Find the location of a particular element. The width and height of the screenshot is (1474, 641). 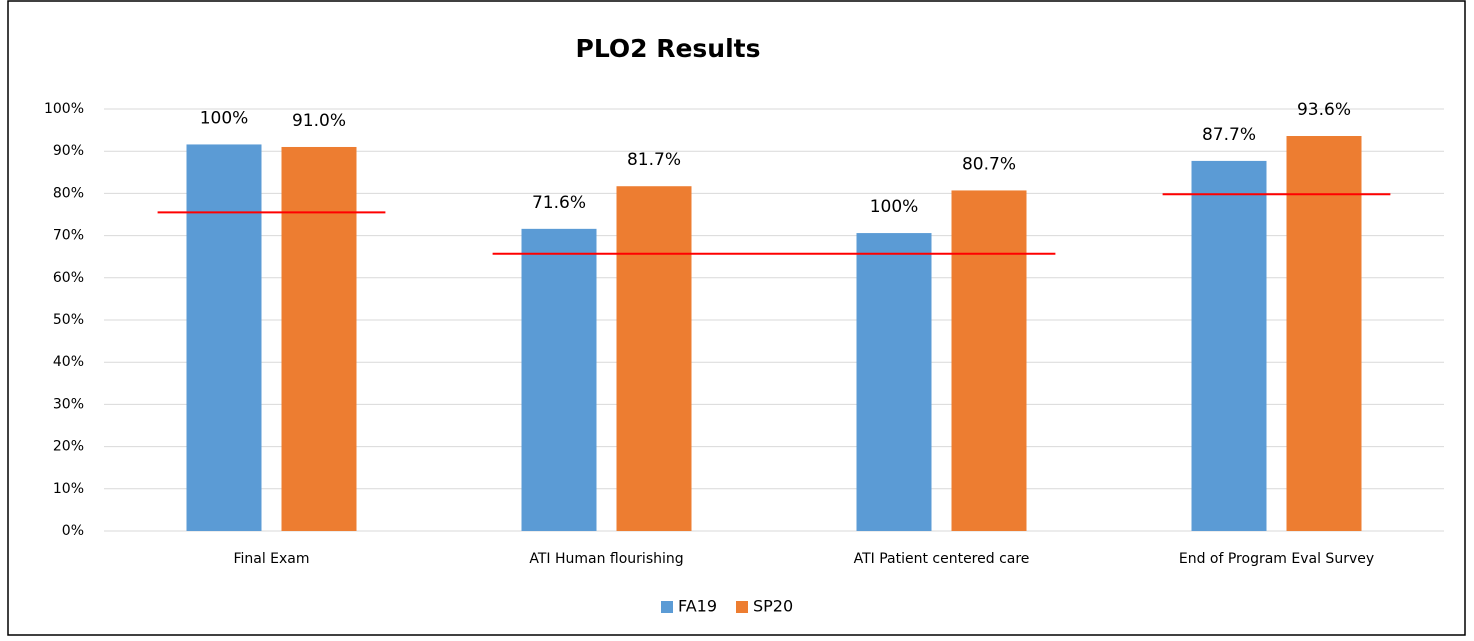

x-tick-label: ATI Human flourishing is located at coordinates (606, 559).